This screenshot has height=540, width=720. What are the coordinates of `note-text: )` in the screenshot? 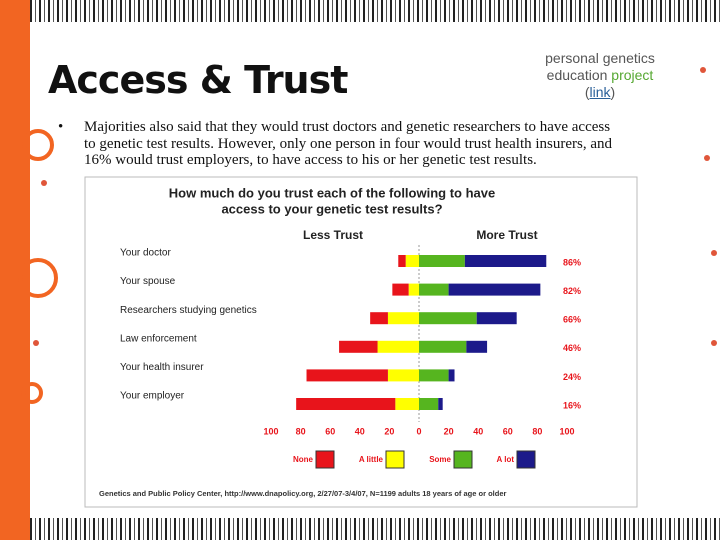 It's located at (613, 92).